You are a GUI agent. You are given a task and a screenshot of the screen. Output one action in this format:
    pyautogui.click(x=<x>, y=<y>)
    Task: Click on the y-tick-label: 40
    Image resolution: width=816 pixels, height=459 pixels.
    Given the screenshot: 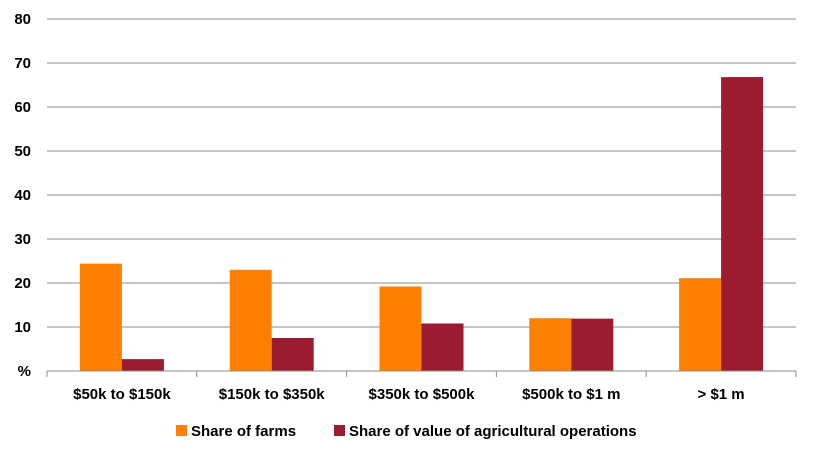 What is the action you would take?
    pyautogui.click(x=22, y=195)
    